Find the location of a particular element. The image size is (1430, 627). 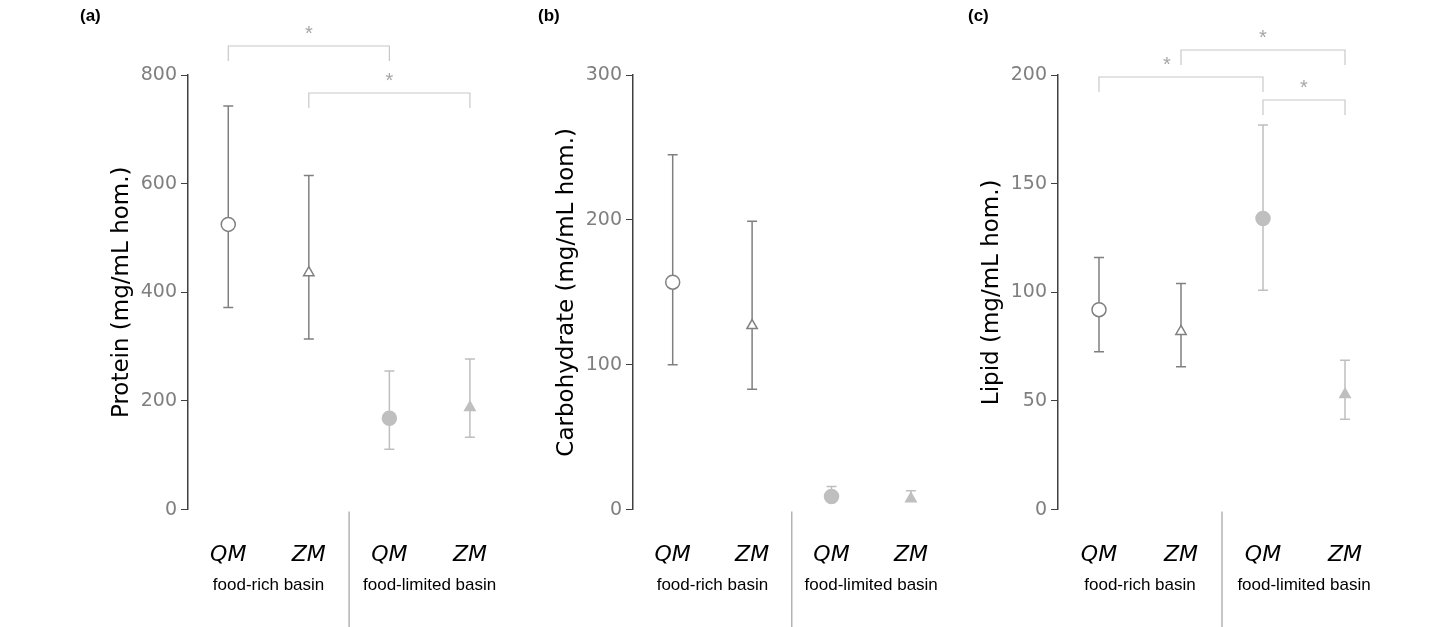

chart-title: (a) is located at coordinates (90, 15).